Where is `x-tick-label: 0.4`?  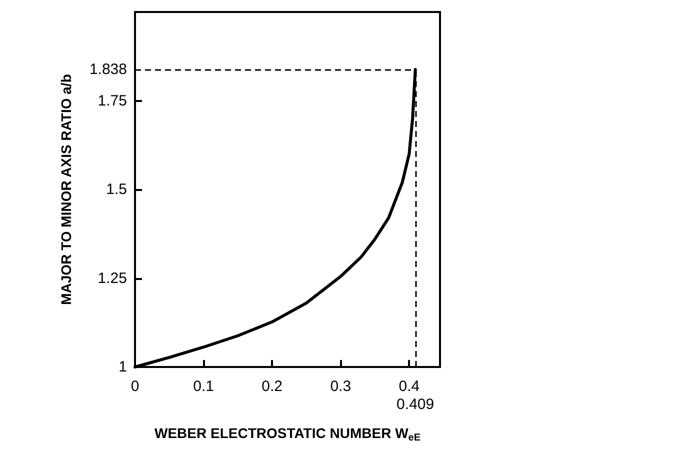 x-tick-label: 0.4 is located at coordinates (409, 386).